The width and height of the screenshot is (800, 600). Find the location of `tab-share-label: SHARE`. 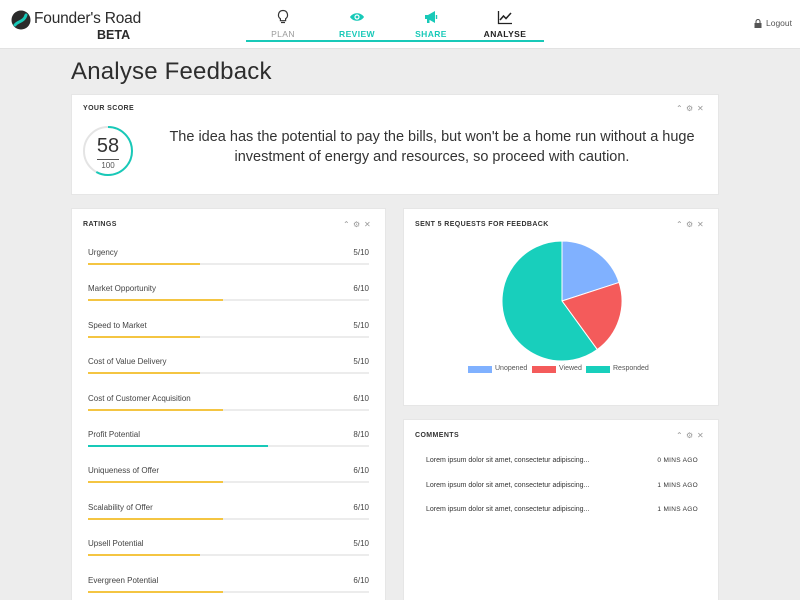

tab-share-label: SHARE is located at coordinates (431, 34).